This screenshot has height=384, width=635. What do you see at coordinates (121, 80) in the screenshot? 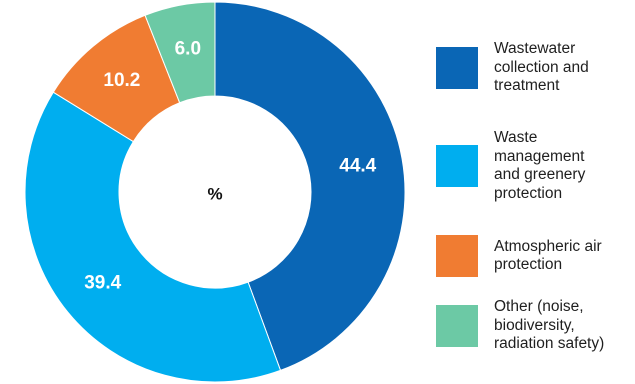
I see `slice-value-label: 10.2` at bounding box center [121, 80].